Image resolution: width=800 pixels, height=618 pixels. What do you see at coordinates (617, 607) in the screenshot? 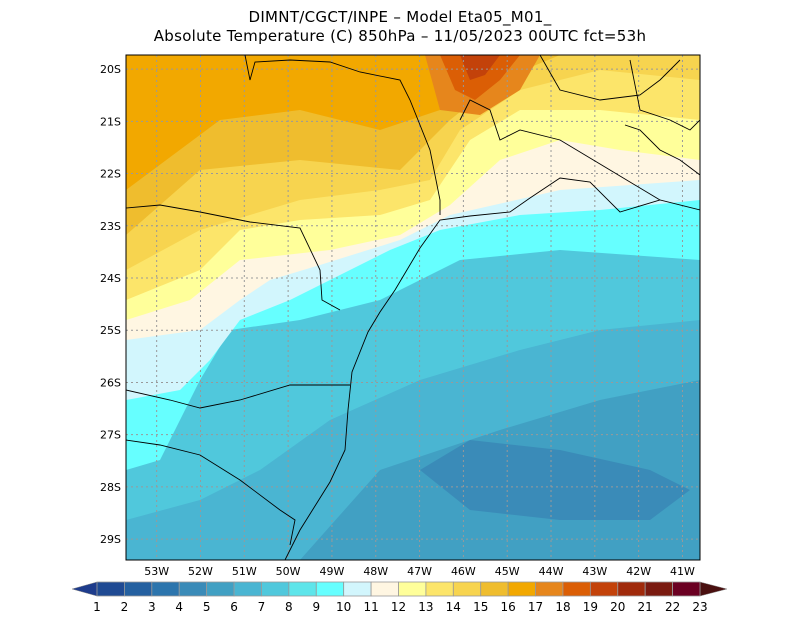
I see `colorbar-label: 20` at bounding box center [617, 607].